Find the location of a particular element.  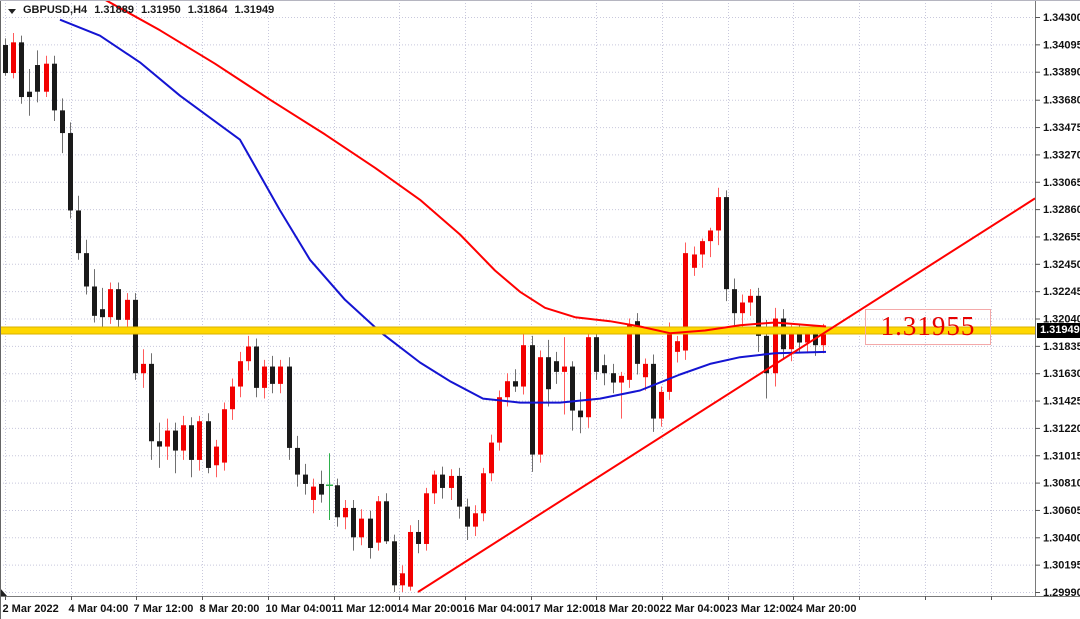

price-axis-label: 1.34300 is located at coordinates (1061, 18).